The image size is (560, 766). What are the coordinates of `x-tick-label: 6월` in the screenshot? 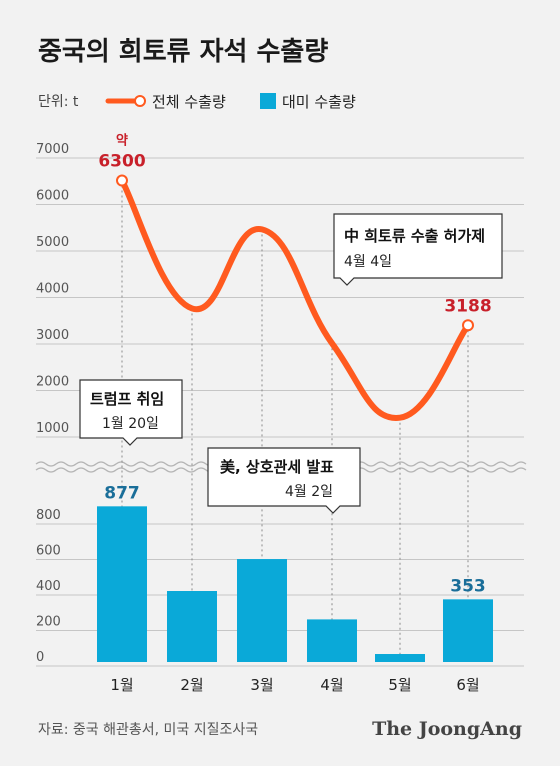 It's located at (467, 685).